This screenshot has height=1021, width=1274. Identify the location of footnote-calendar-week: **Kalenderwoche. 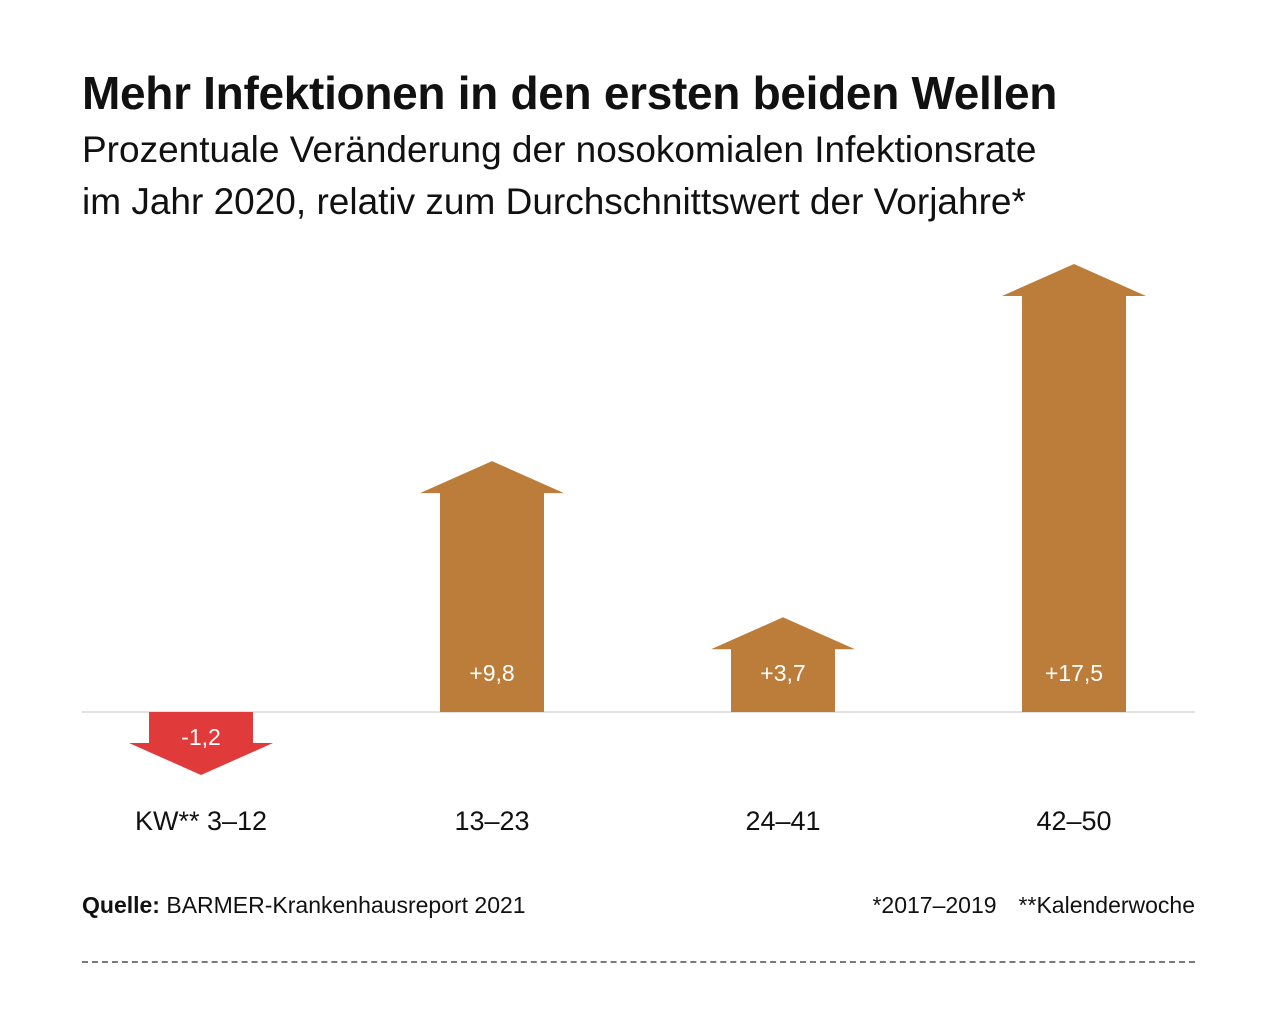
(1106, 905).